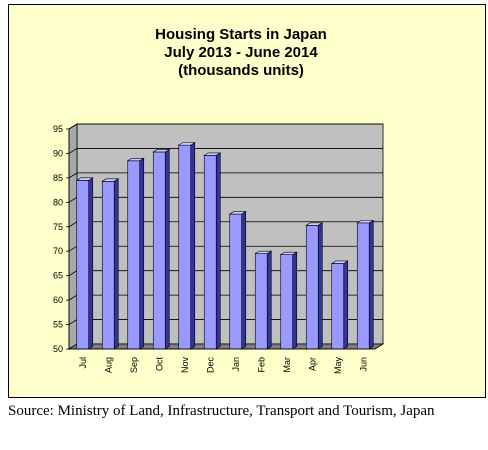 Image resolution: width=488 pixels, height=450 pixels. I want to click on x-tick-label: Apr, so click(312, 364).